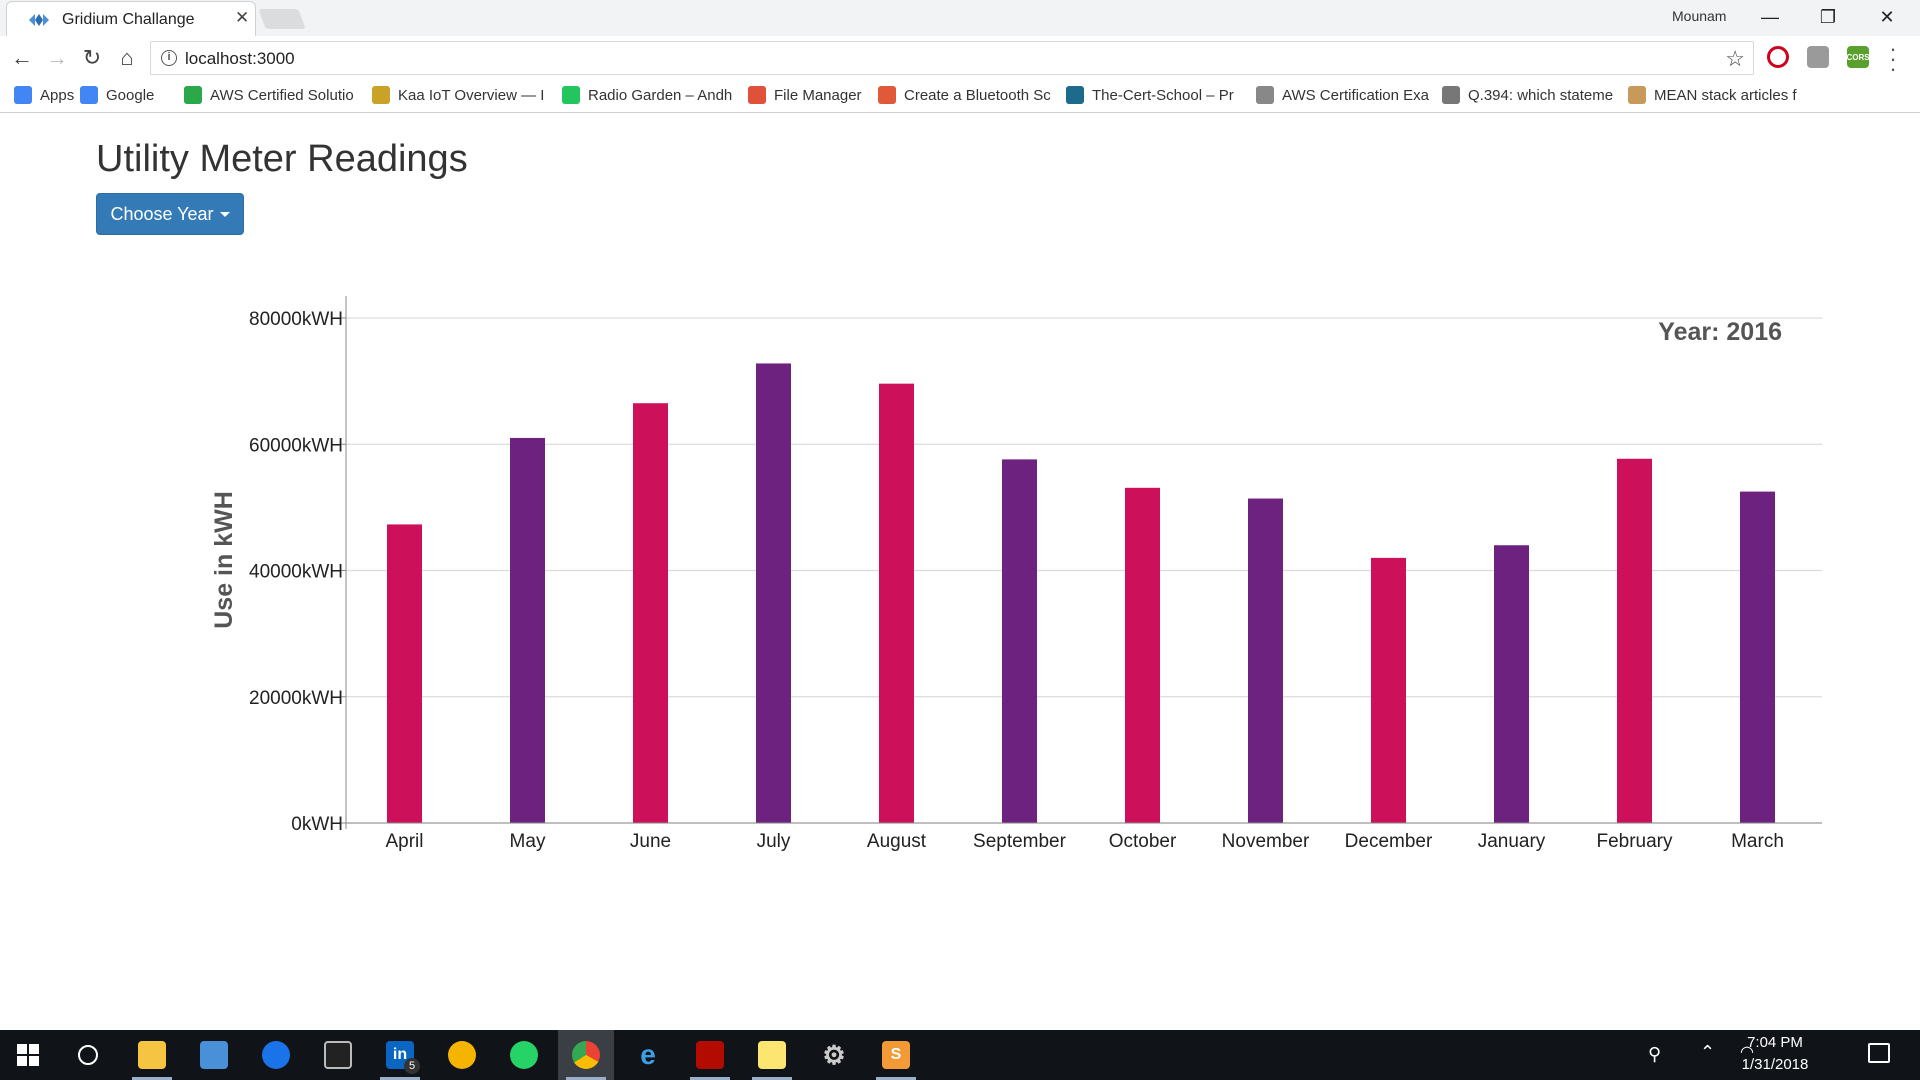 The height and width of the screenshot is (1080, 1920). I want to click on x-tick-label: February, so click(1634, 841).